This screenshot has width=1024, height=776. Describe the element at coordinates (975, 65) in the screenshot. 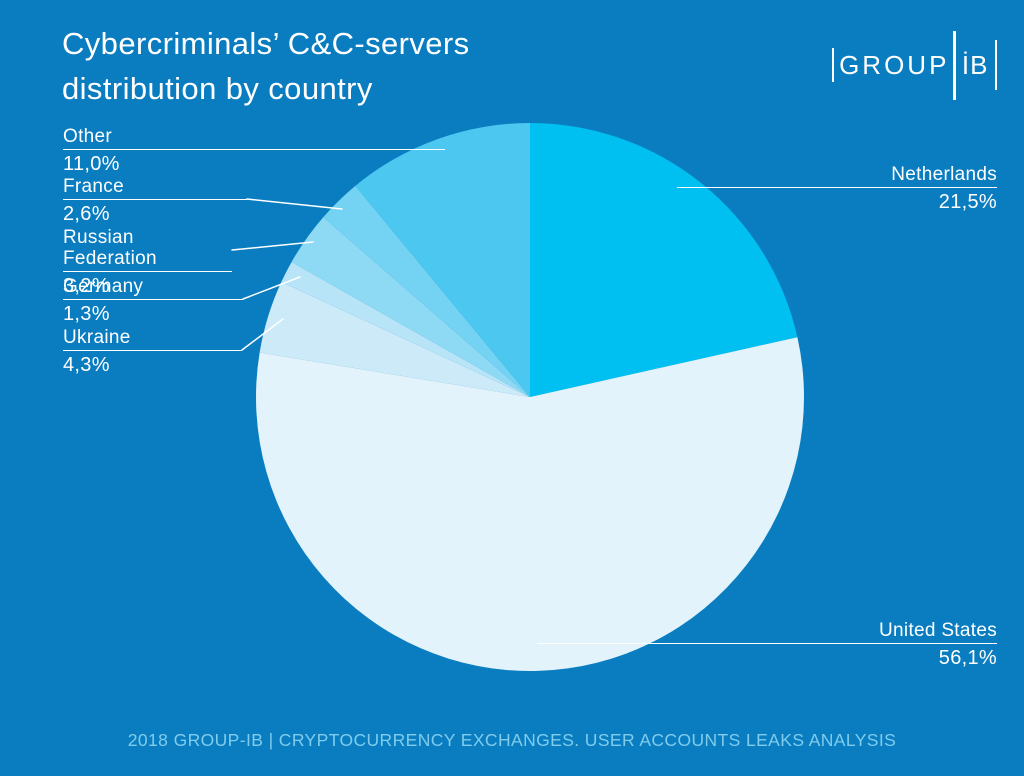

I see `logo-text-ib: İB` at that location.